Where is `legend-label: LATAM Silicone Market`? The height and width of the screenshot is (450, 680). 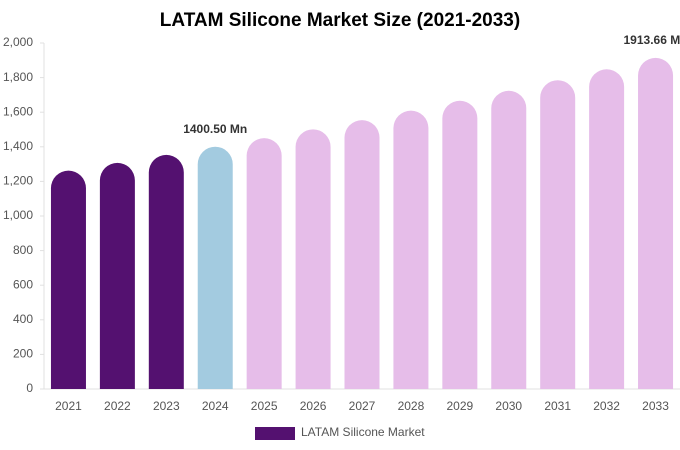
legend-label: LATAM Silicone Market is located at coordinates (363, 432).